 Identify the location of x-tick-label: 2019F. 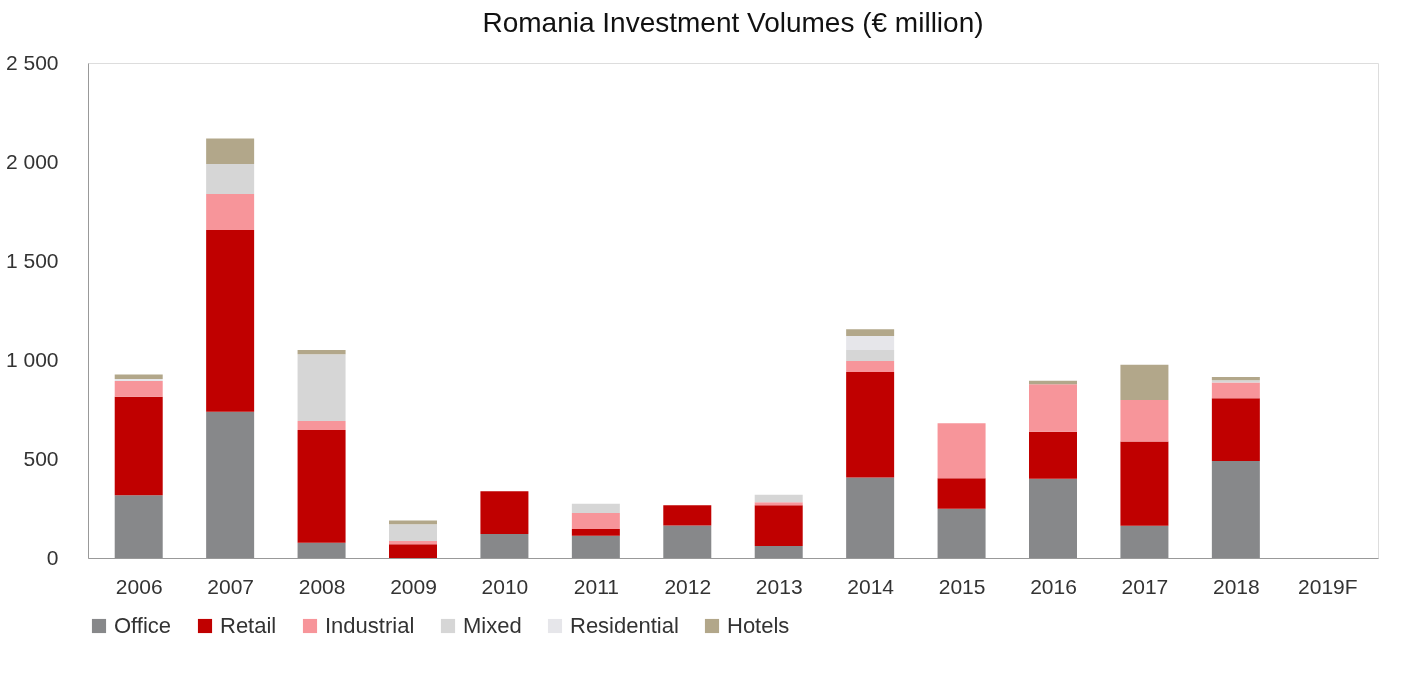
(1328, 586).